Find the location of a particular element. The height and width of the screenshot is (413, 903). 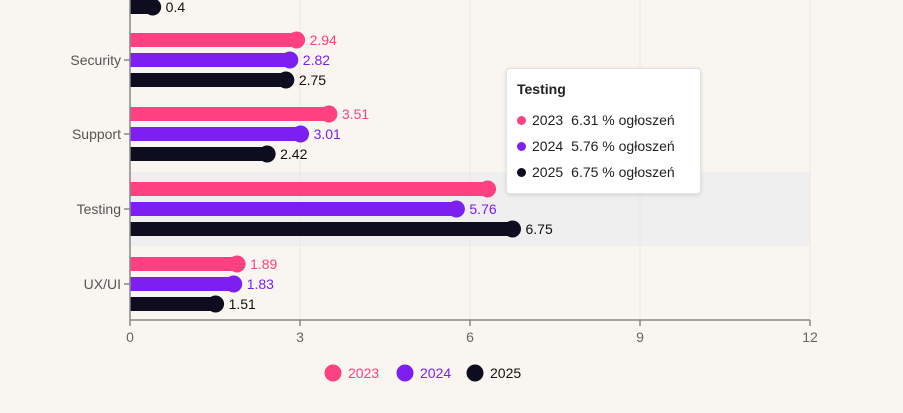

y-tick-label: UX/UI is located at coordinates (102, 284).